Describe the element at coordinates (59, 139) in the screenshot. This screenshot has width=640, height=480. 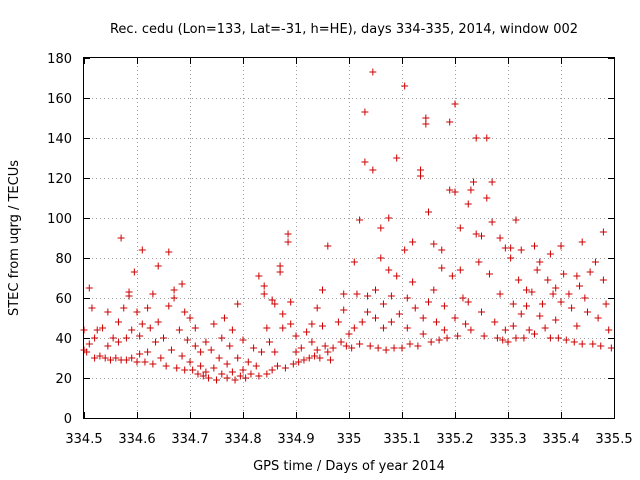
I see `y-tick-label: 140` at that location.